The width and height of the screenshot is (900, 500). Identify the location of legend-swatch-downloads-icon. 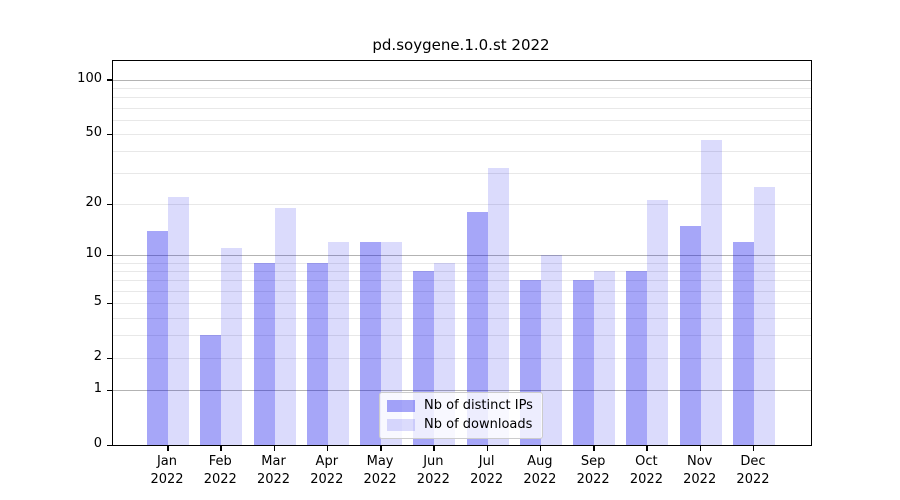
(401, 424).